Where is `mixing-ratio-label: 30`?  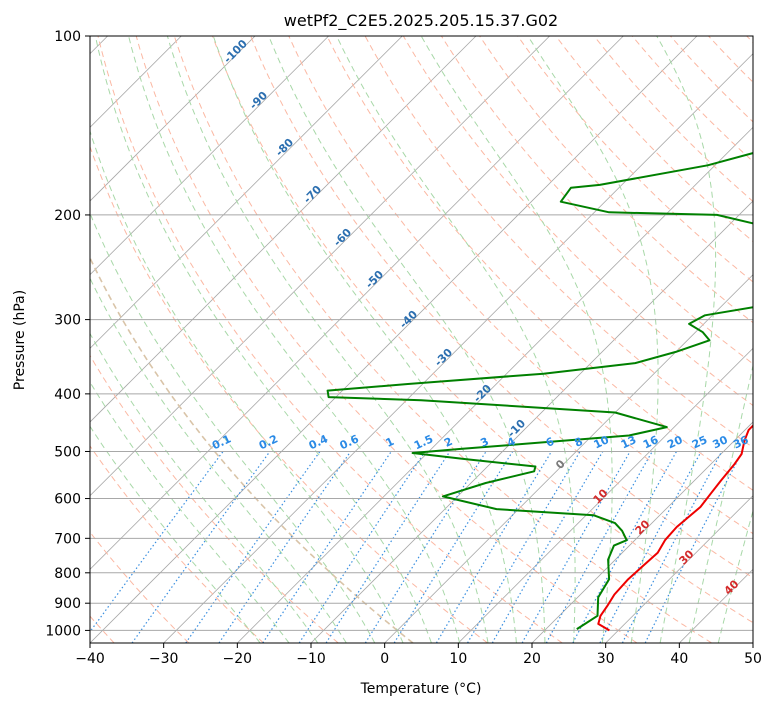 mixing-ratio-label: 30 is located at coordinates (721, 442).